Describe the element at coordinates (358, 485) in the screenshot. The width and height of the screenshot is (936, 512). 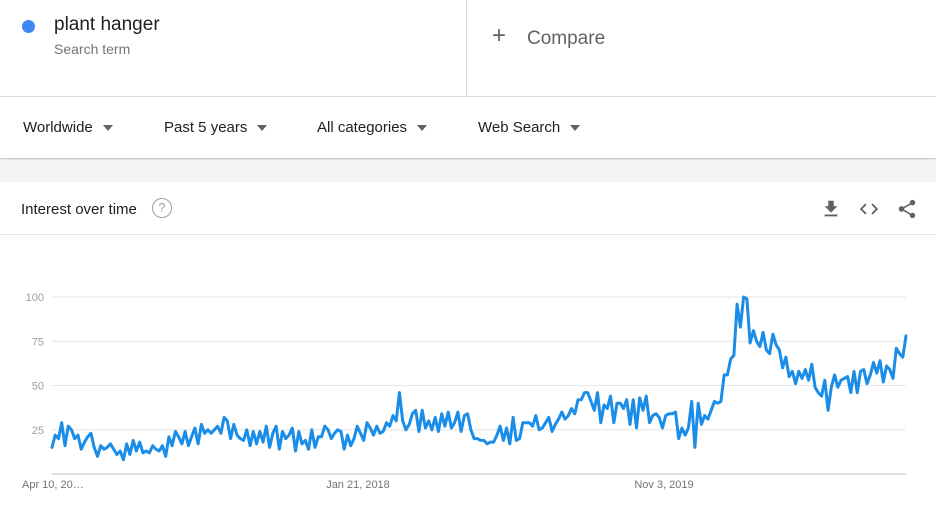
I see `x-tick-label: Jan 21, 2018` at that location.